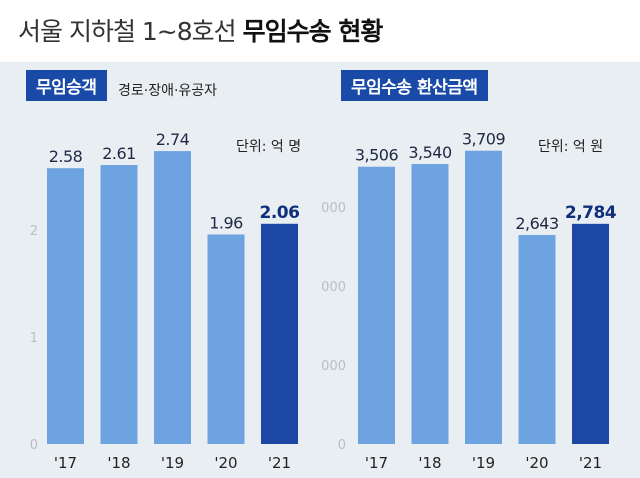 The image size is (640, 478). I want to click on y-tick-label: 2000, so click(333, 287).